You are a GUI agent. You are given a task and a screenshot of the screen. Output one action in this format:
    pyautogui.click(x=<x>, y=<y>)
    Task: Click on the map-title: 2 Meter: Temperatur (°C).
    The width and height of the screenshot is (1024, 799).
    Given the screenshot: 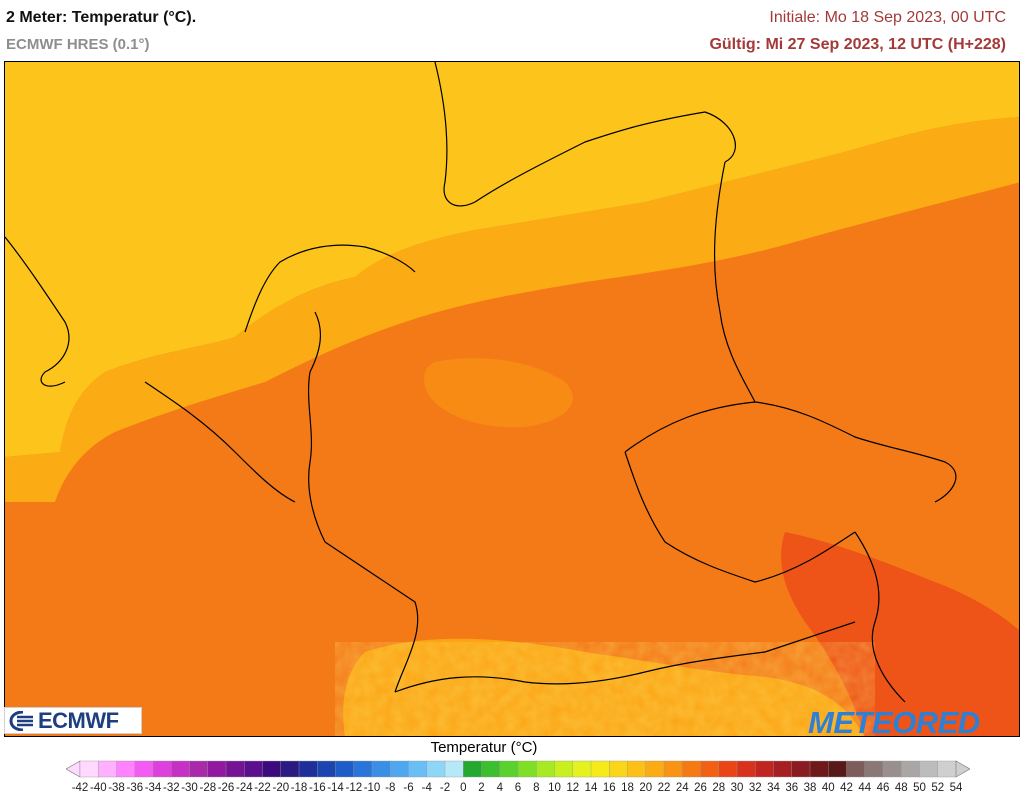 What is the action you would take?
    pyautogui.click(x=101, y=17)
    